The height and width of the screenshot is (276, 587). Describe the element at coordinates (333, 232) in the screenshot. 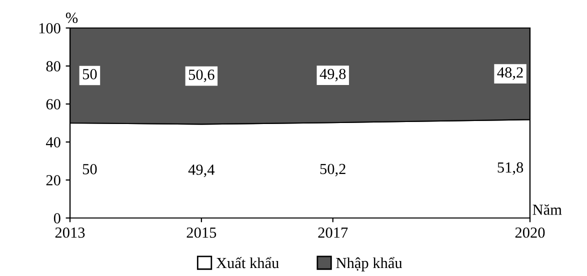

I see `x-tick-label: 2017` at that location.